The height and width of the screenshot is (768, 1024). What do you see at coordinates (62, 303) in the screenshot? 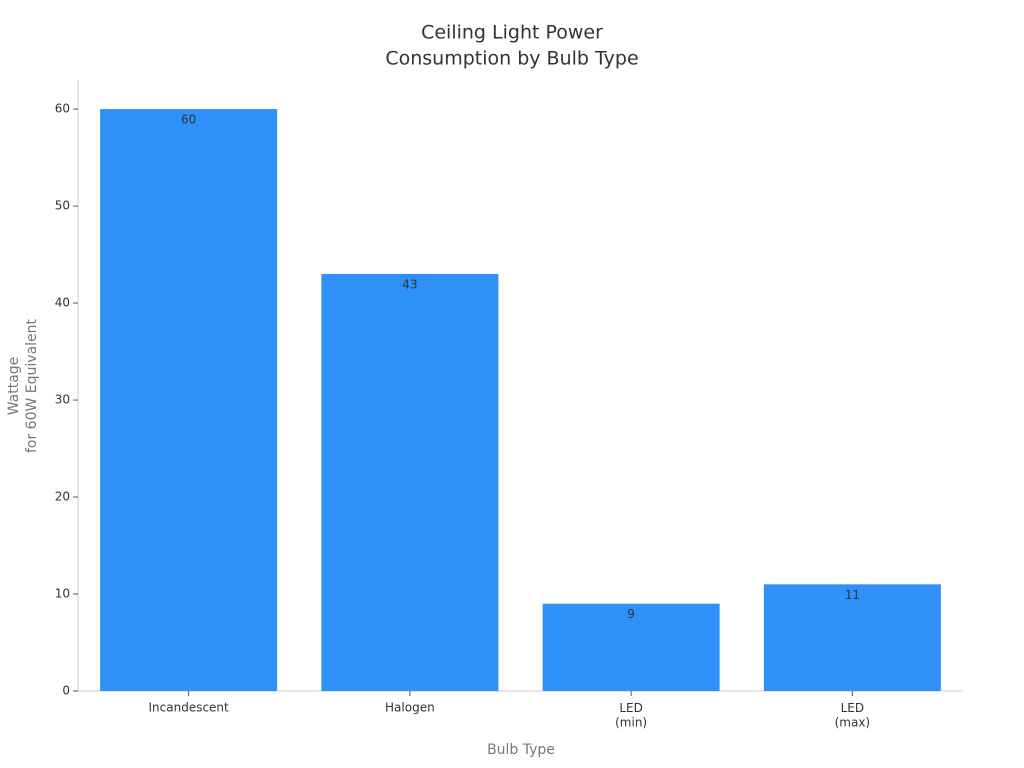
I see `y-tick-label: 40` at bounding box center [62, 303].